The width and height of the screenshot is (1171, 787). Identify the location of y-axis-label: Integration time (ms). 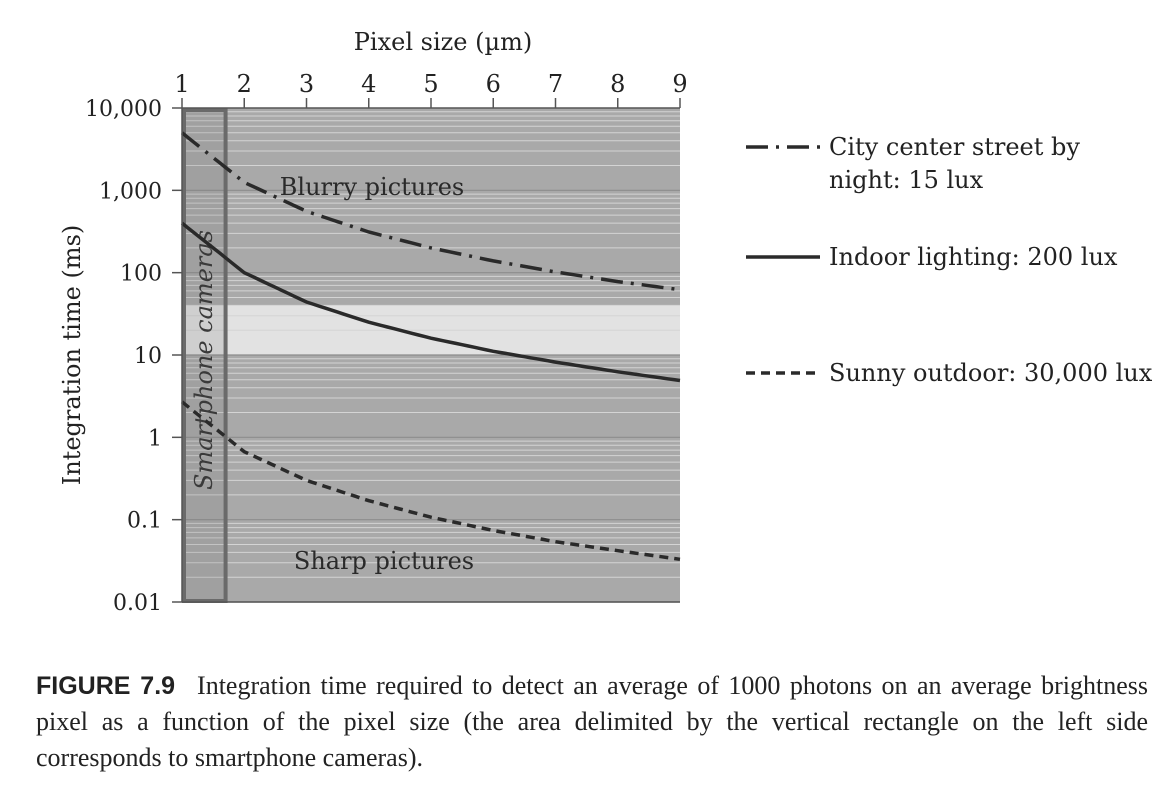
(72, 355).